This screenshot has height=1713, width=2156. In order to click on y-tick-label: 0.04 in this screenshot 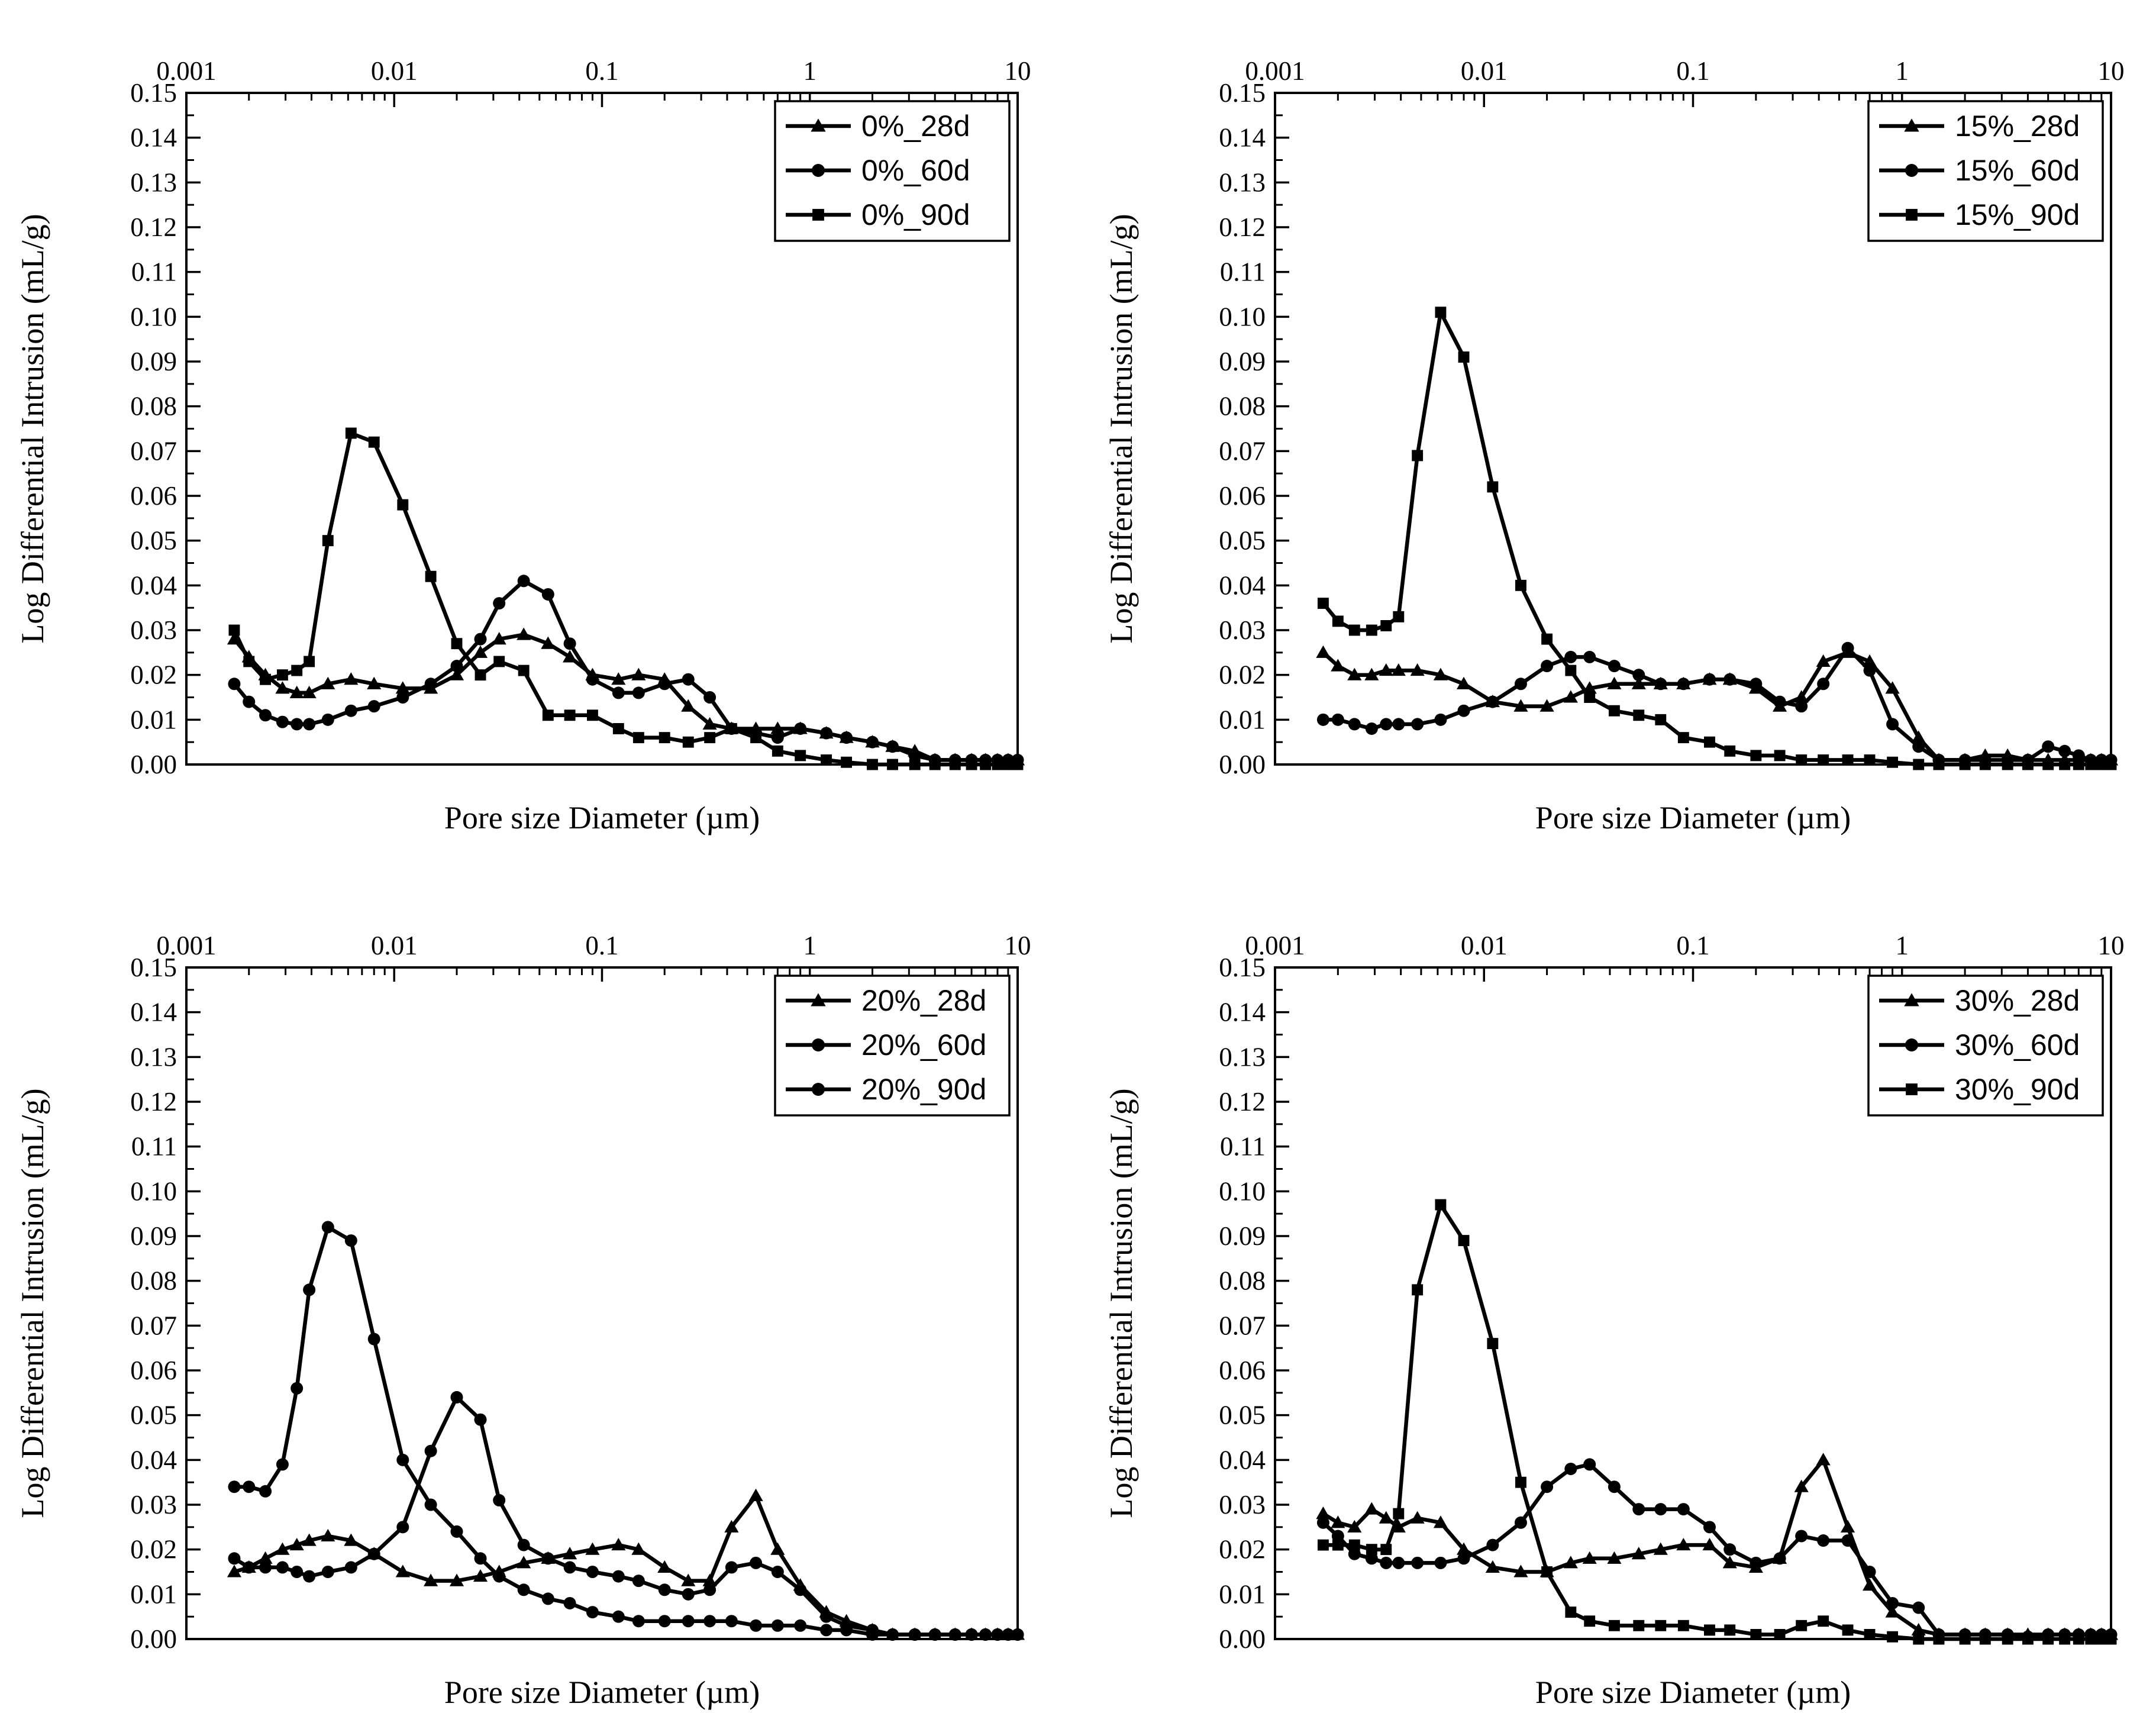, I will do `click(153, 585)`.